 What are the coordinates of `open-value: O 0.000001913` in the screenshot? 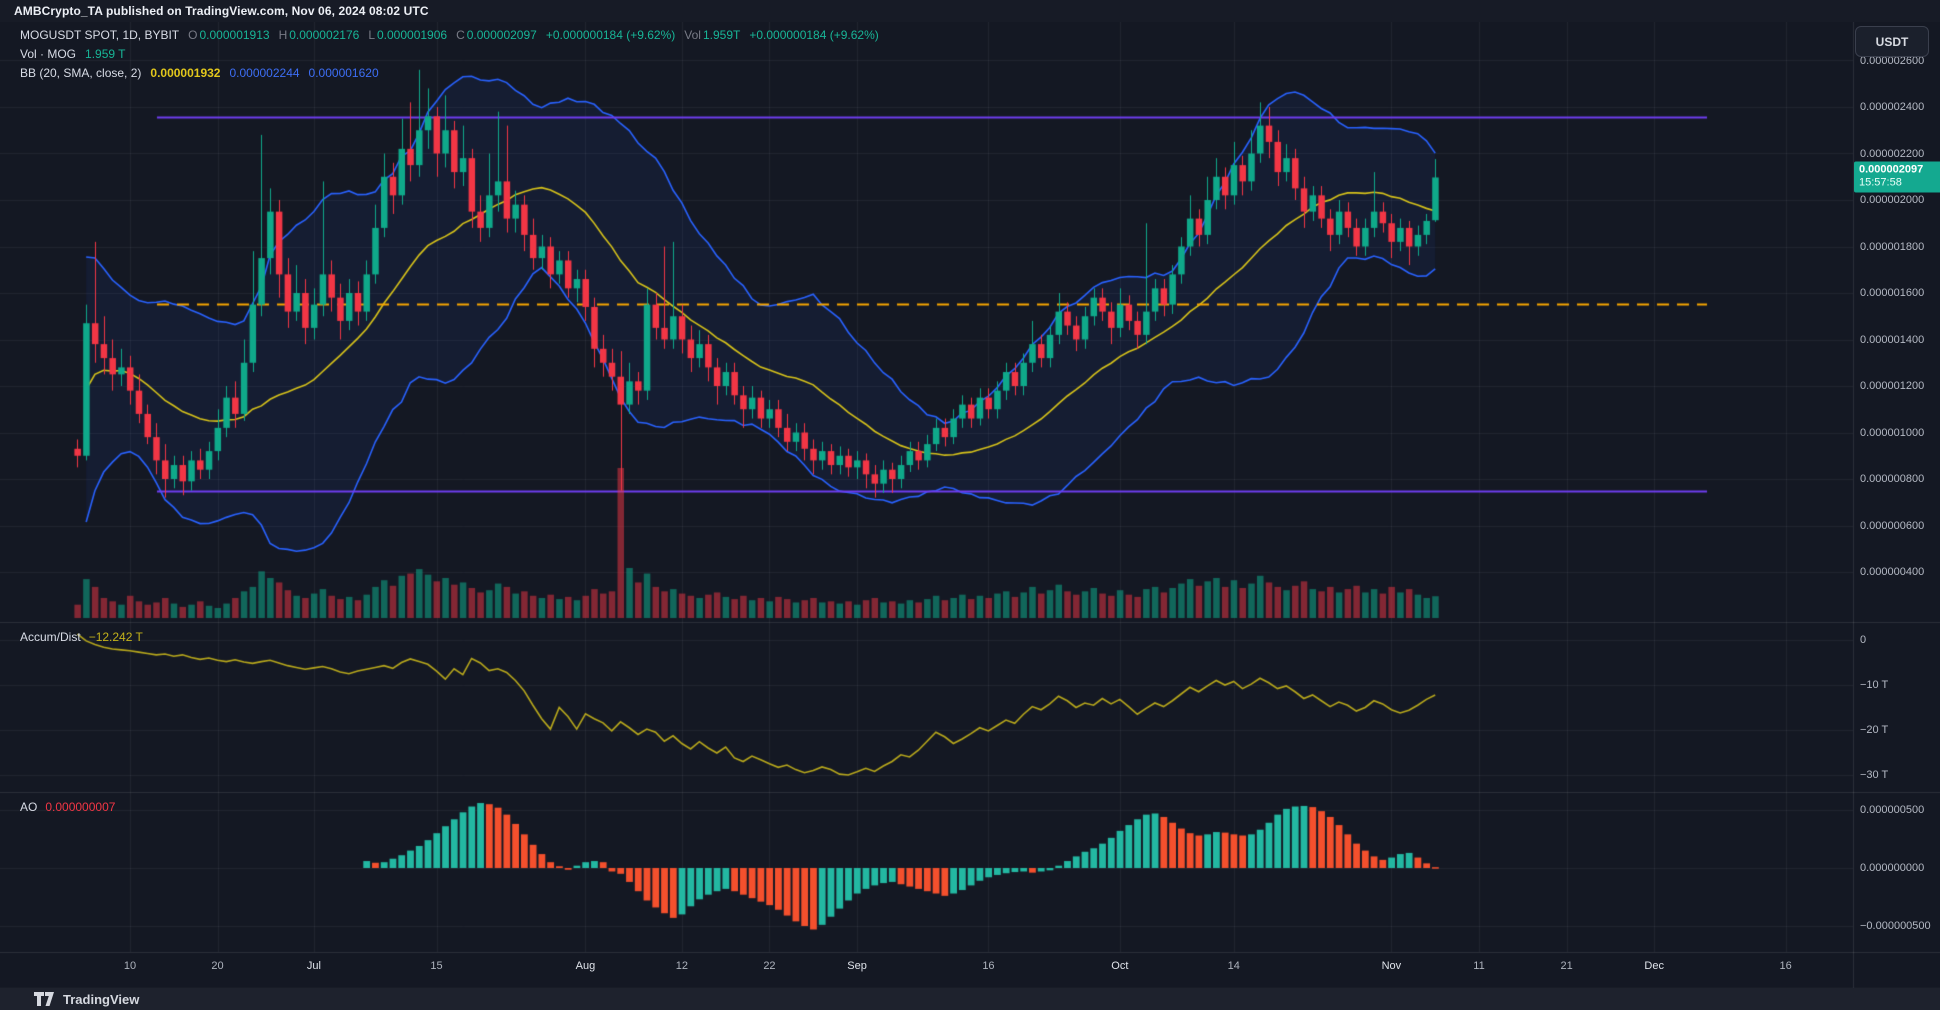 It's located at (229, 35).